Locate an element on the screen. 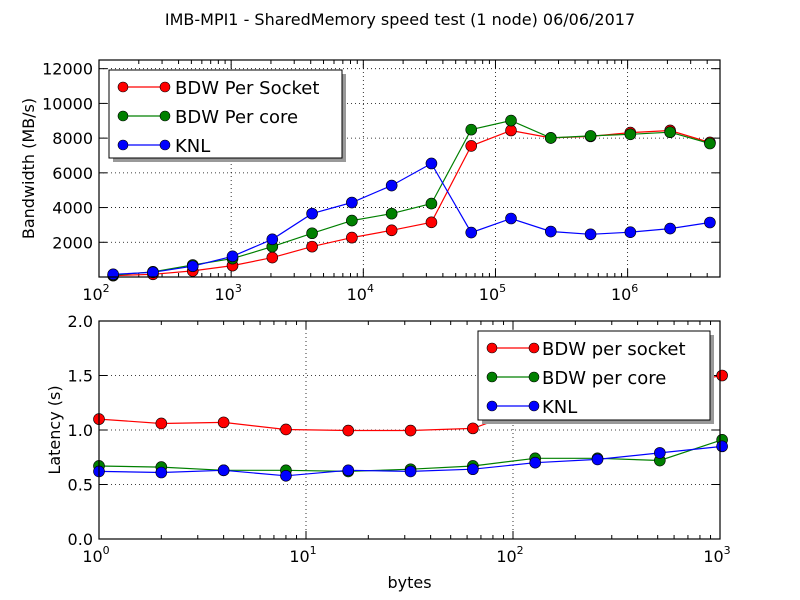 The image size is (800, 600). y-tick-label: 6000 is located at coordinates (72, 173).